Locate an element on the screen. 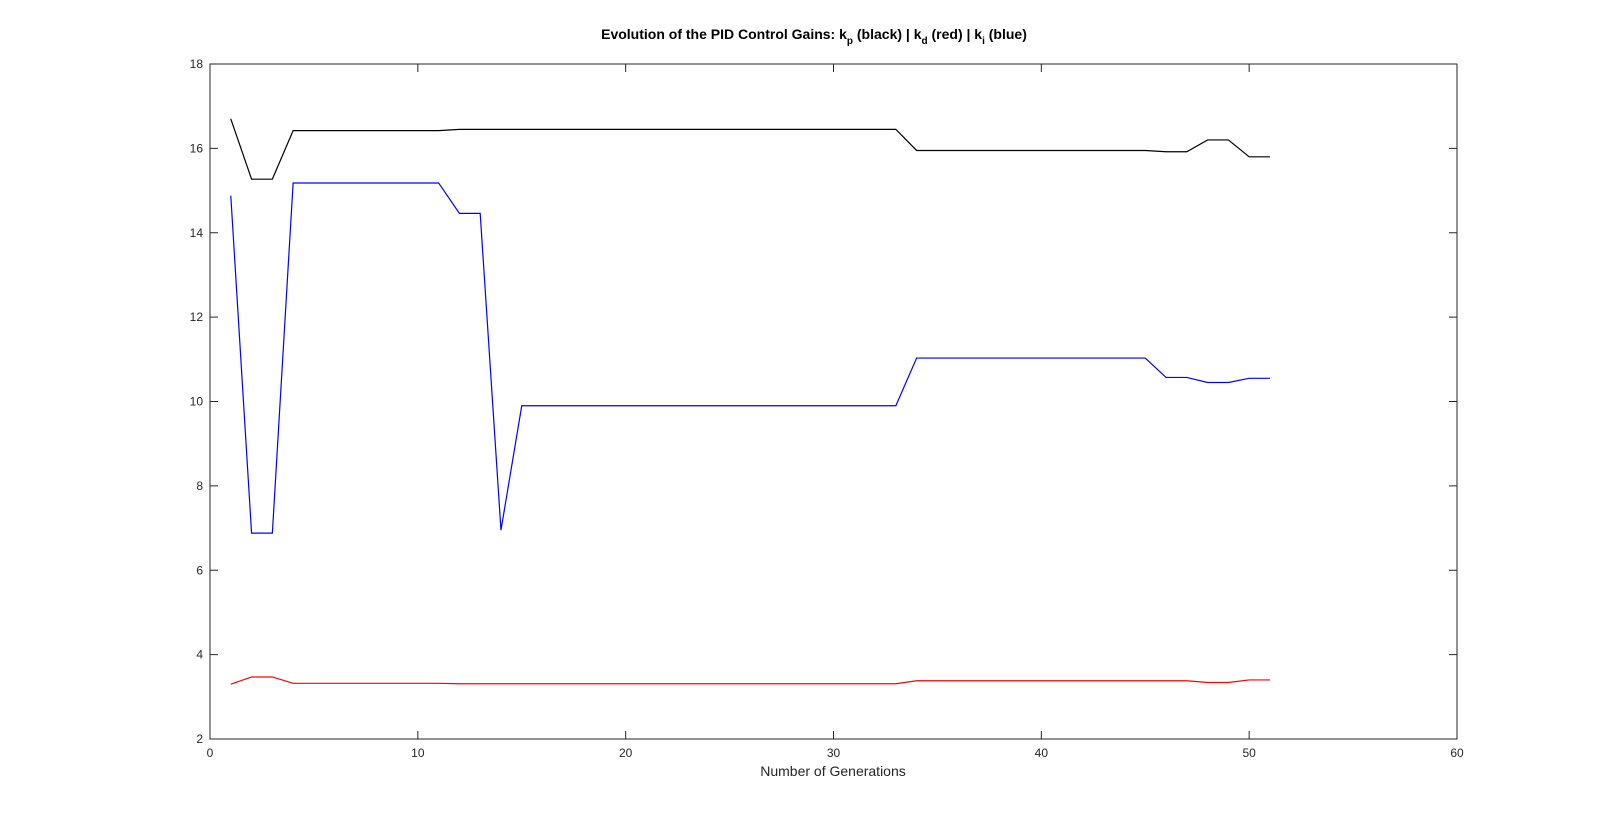 This screenshot has height=823, width=1600. kp-series-line is located at coordinates (750, 149).